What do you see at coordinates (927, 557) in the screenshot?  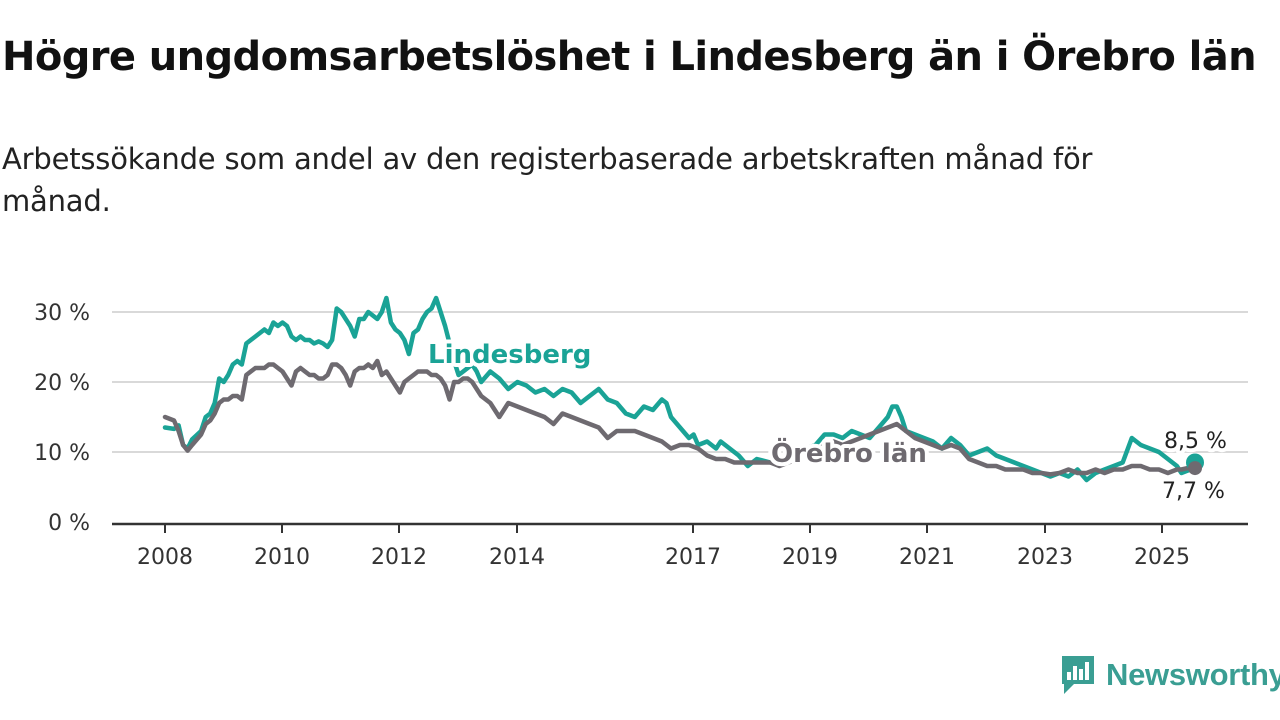 I see `x-tick-label: 2021` at bounding box center [927, 557].